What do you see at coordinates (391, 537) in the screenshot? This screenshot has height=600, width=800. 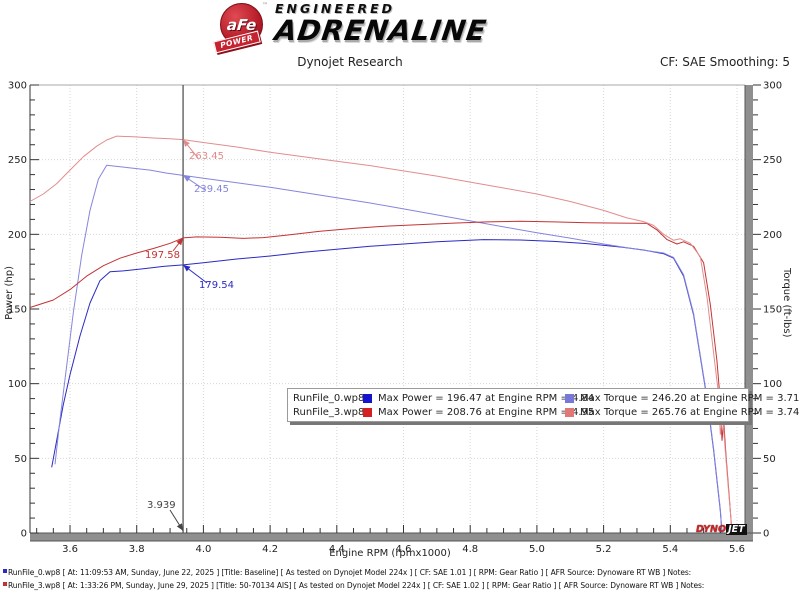 I see `bottom-shadow-bar` at bounding box center [391, 537].